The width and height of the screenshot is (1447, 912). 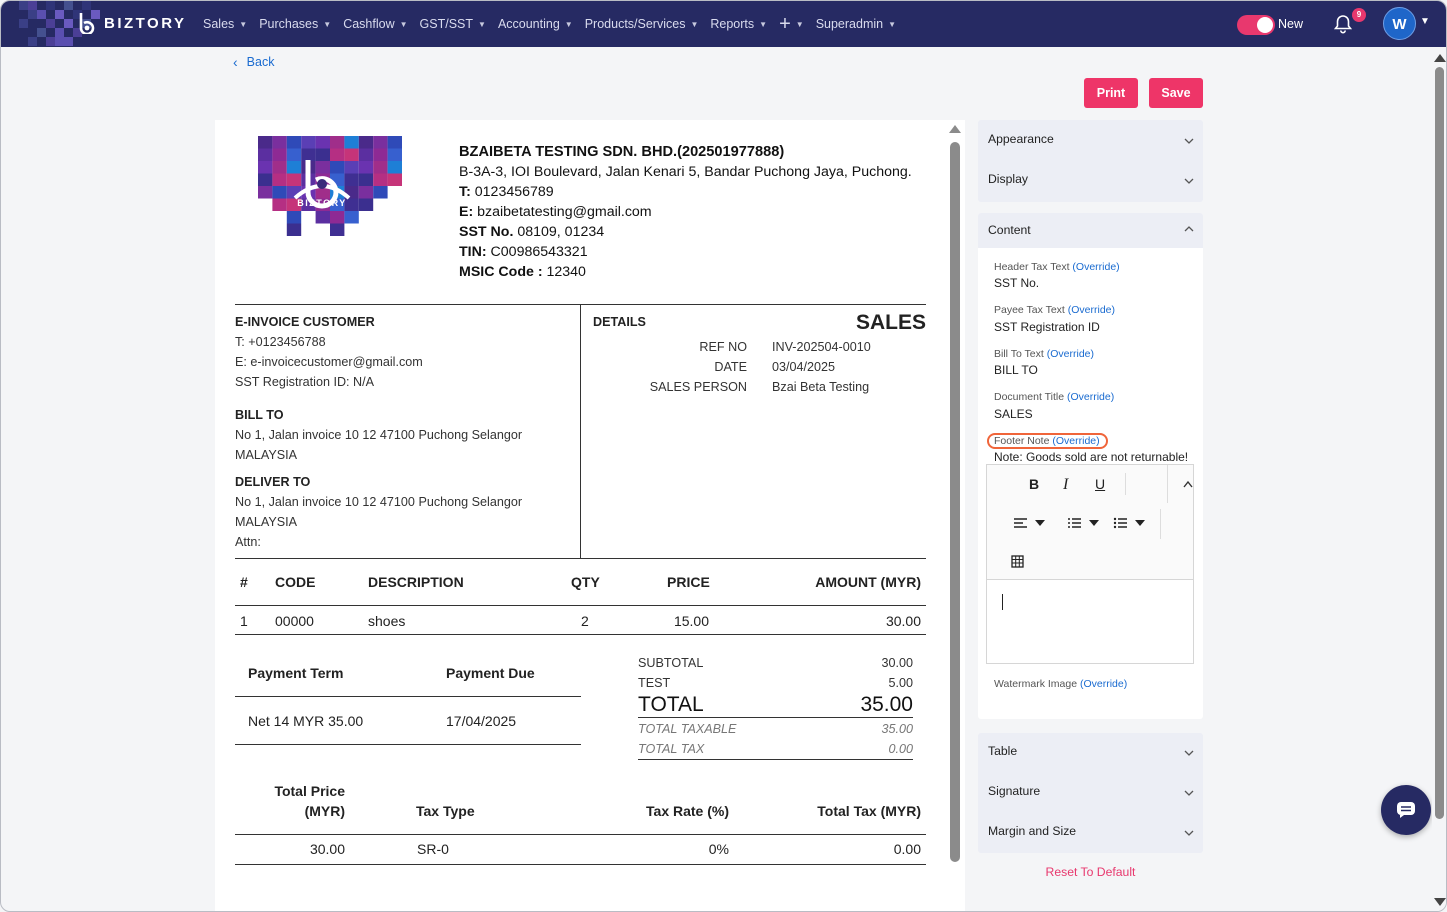 What do you see at coordinates (87, 23) in the screenshot?
I see `biztory-logo-icon` at bounding box center [87, 23].